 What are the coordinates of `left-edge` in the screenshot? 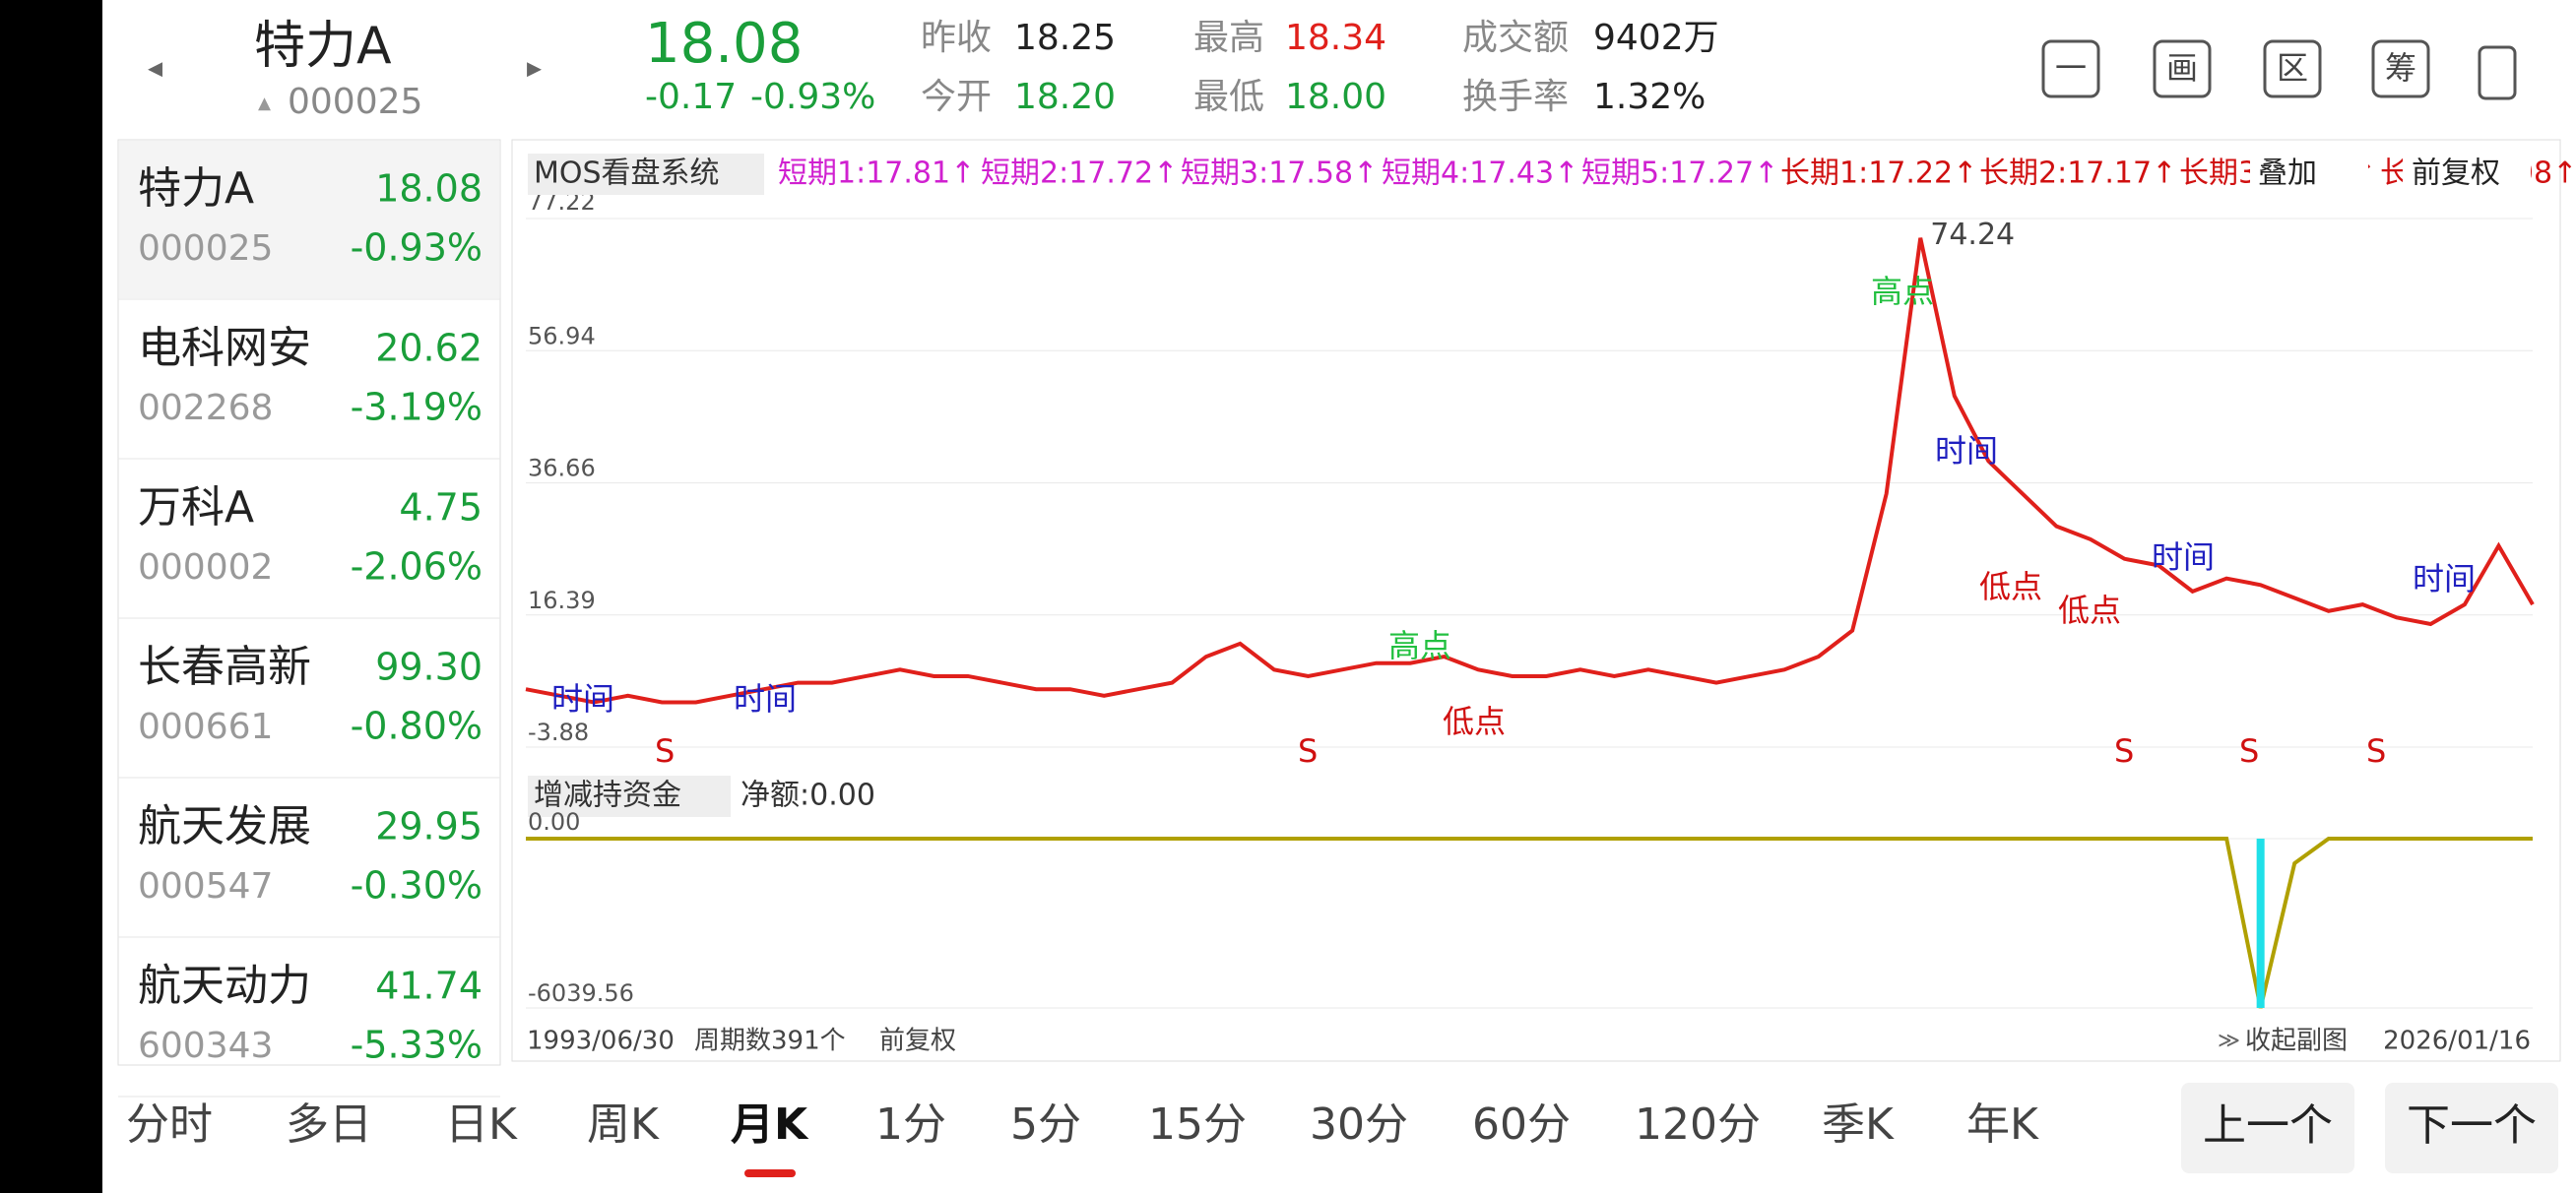 It's located at (51, 596).